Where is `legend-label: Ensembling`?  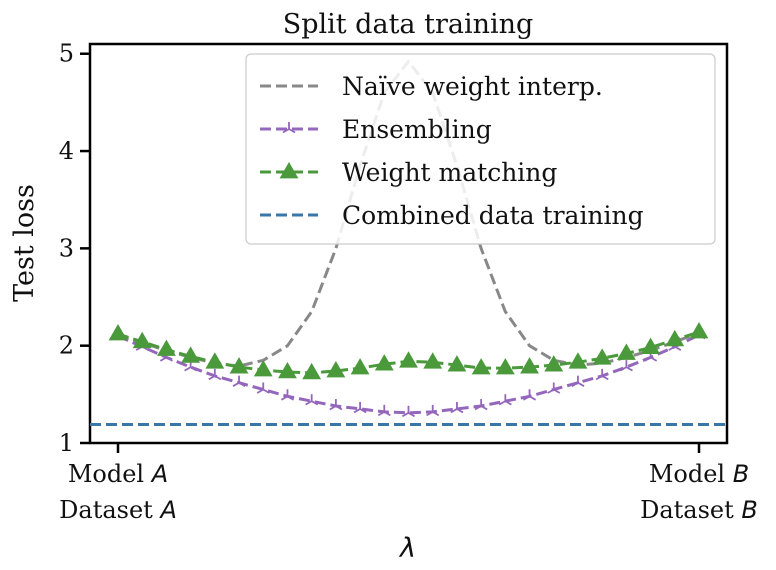 legend-label: Ensembling is located at coordinates (417, 129).